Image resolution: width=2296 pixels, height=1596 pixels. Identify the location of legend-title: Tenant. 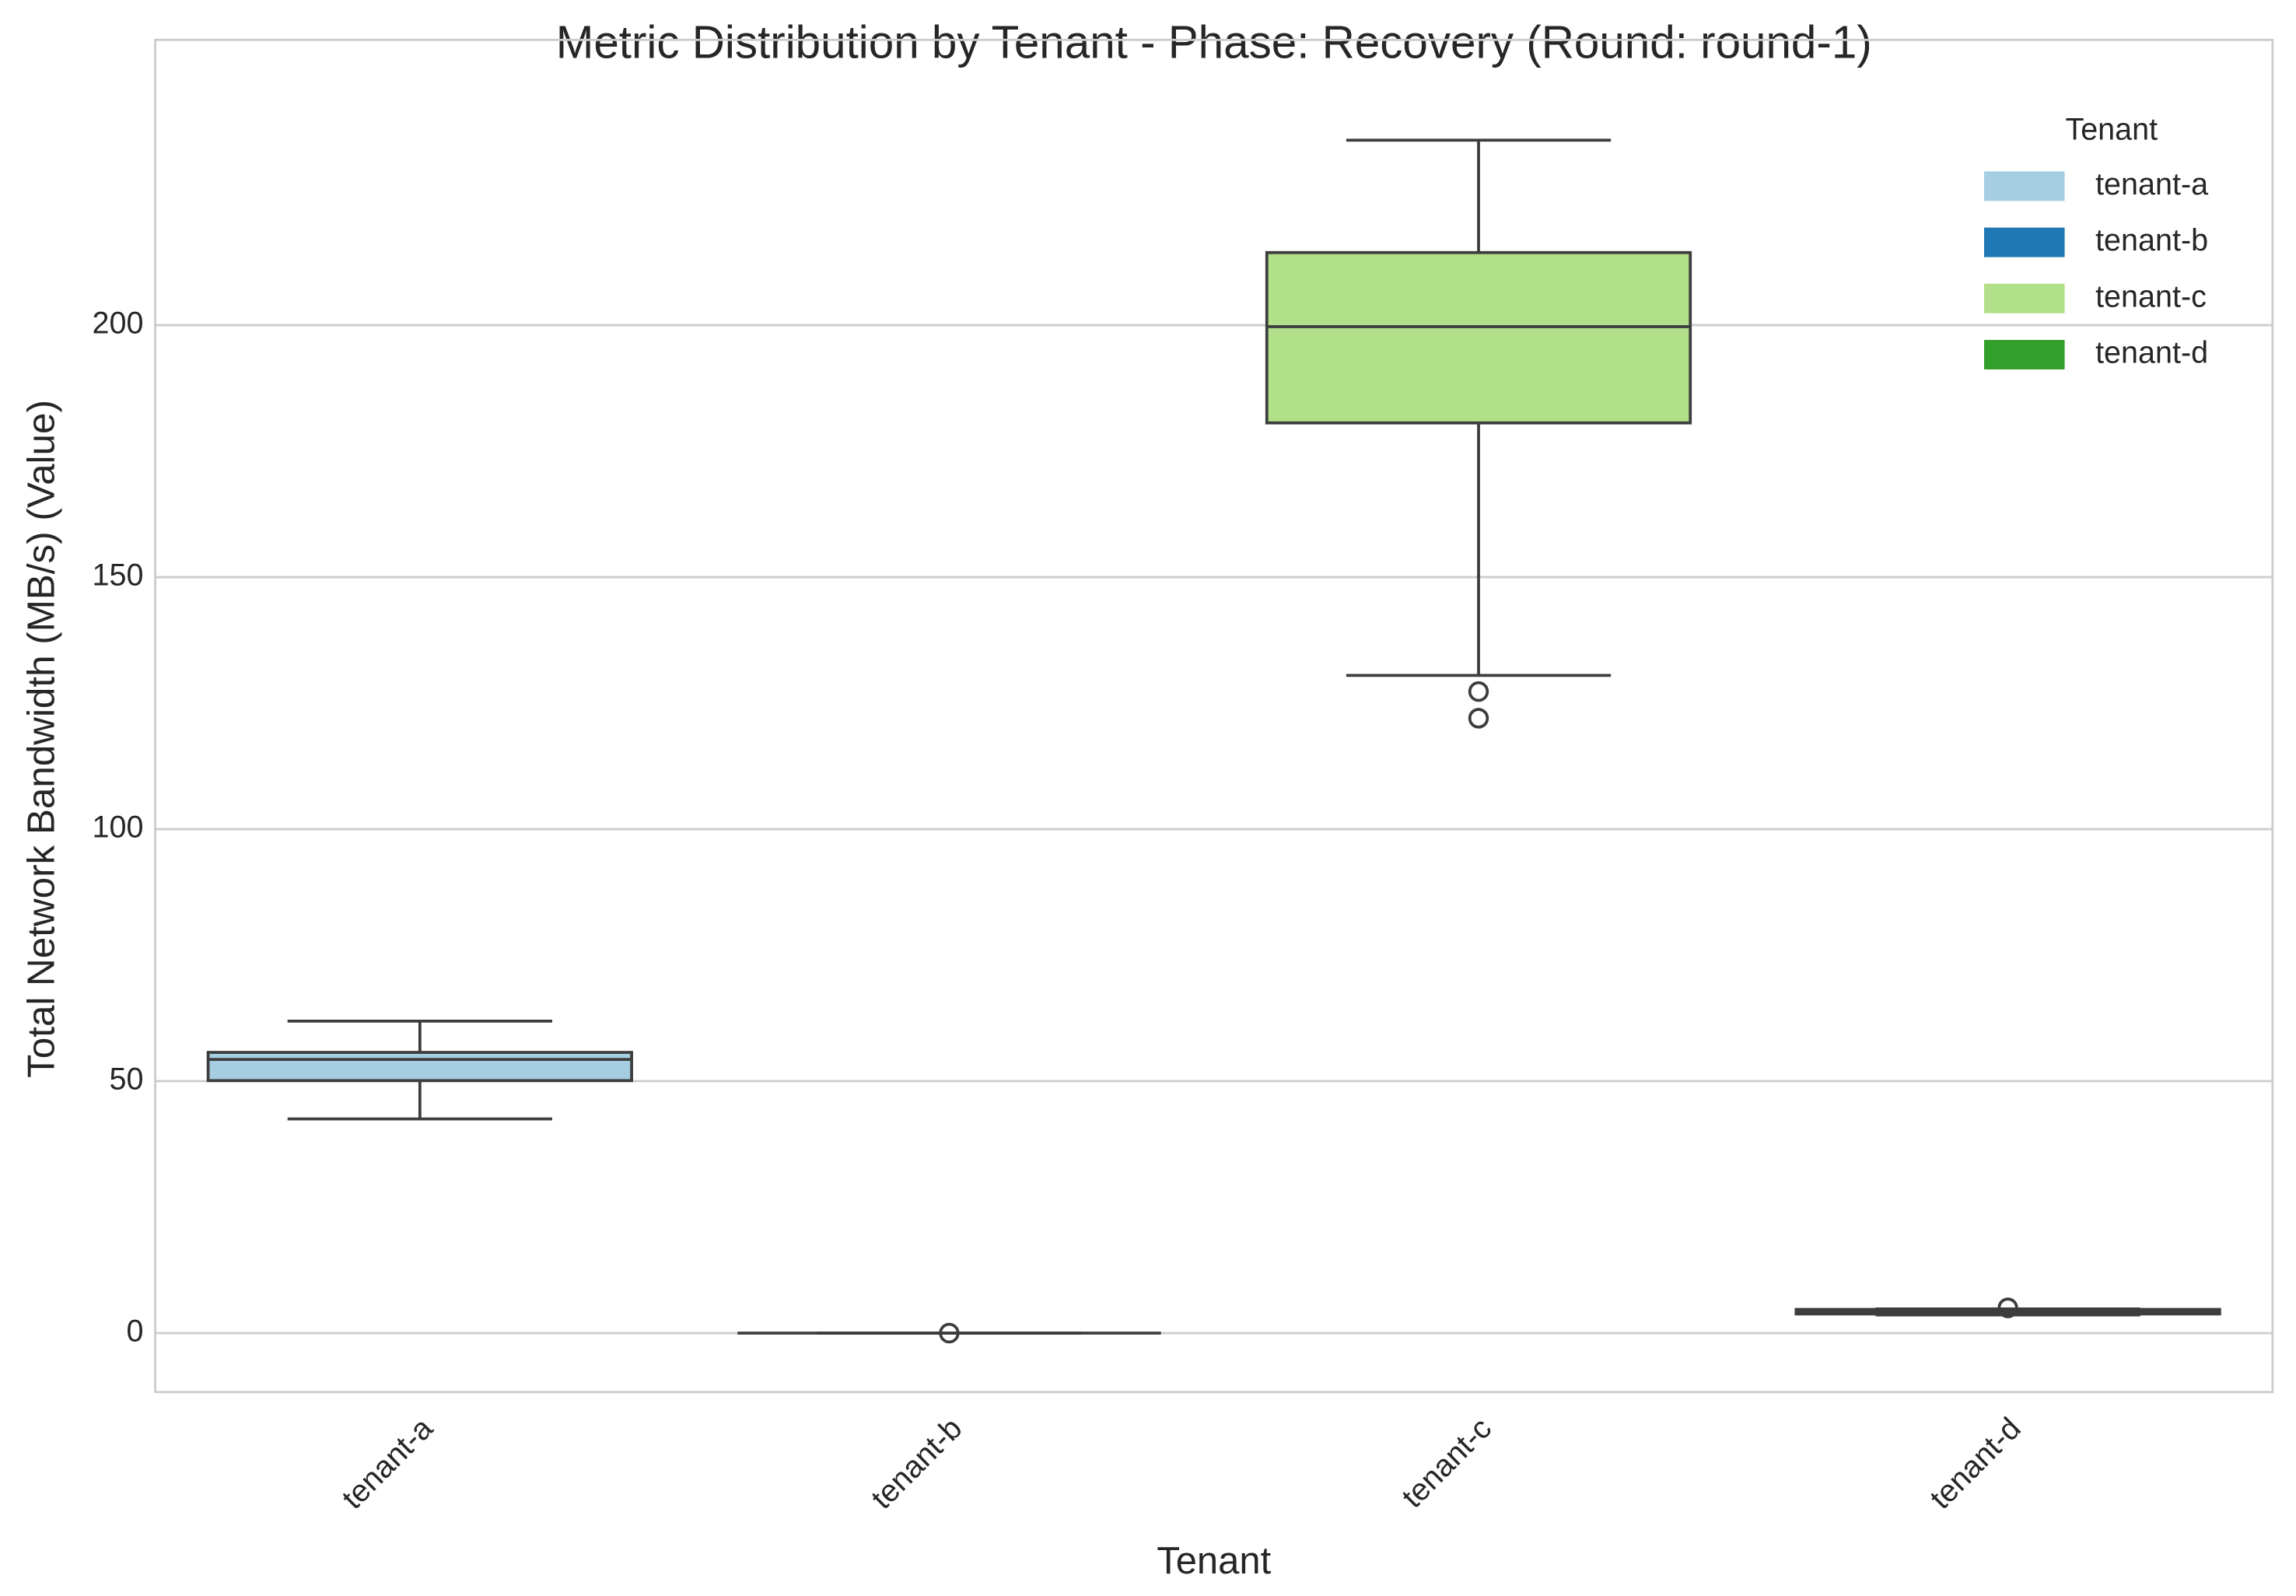
(2112, 129).